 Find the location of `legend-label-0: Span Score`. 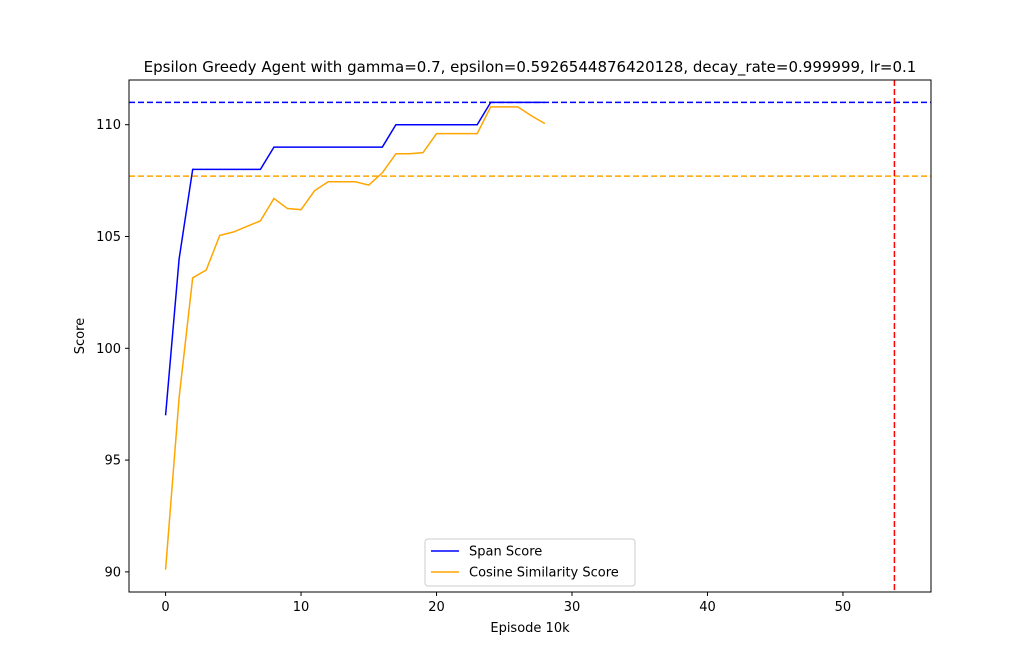

legend-label-0: Span Score is located at coordinates (505, 552).